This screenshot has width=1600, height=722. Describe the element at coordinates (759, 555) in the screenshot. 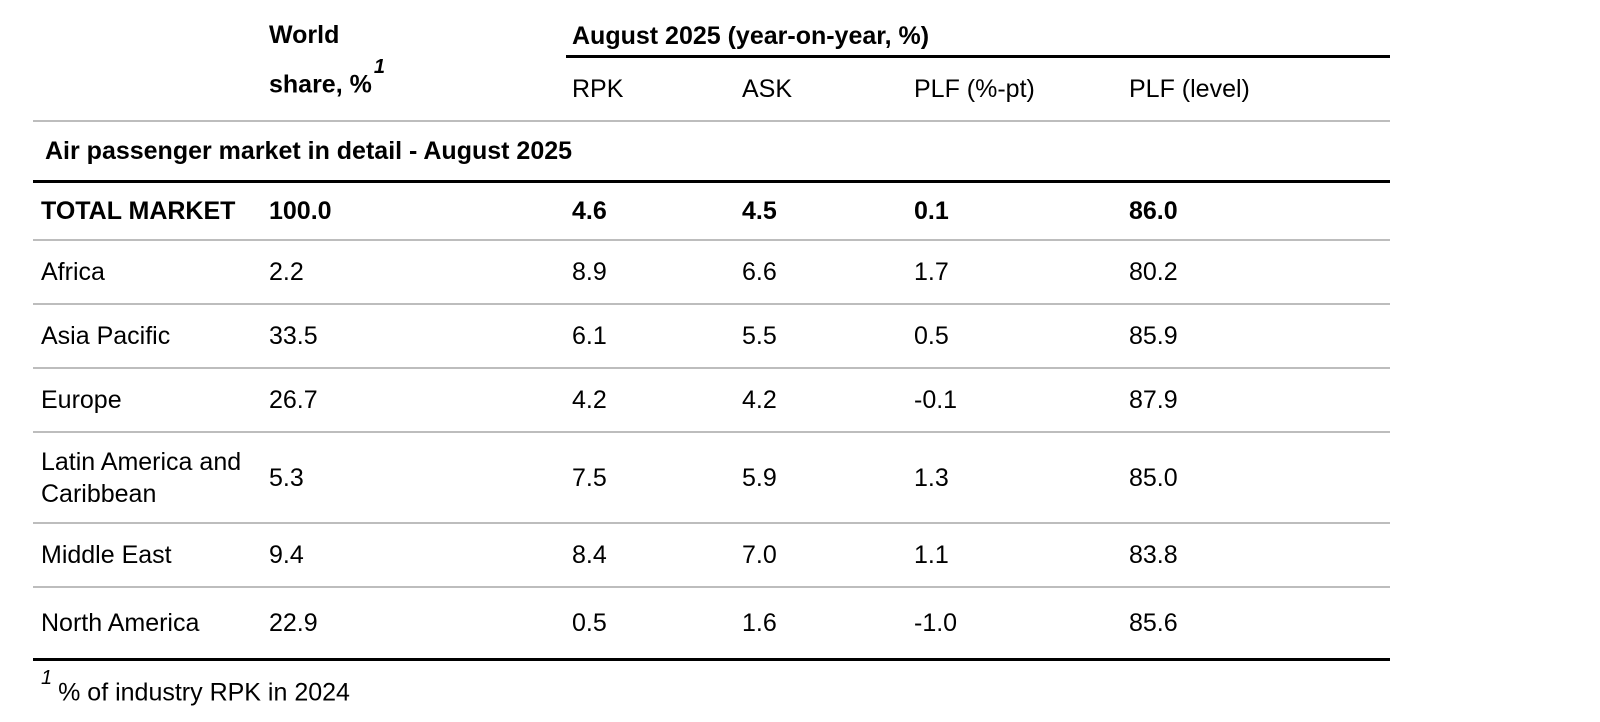

I see `ask-value: 7.0` at that location.